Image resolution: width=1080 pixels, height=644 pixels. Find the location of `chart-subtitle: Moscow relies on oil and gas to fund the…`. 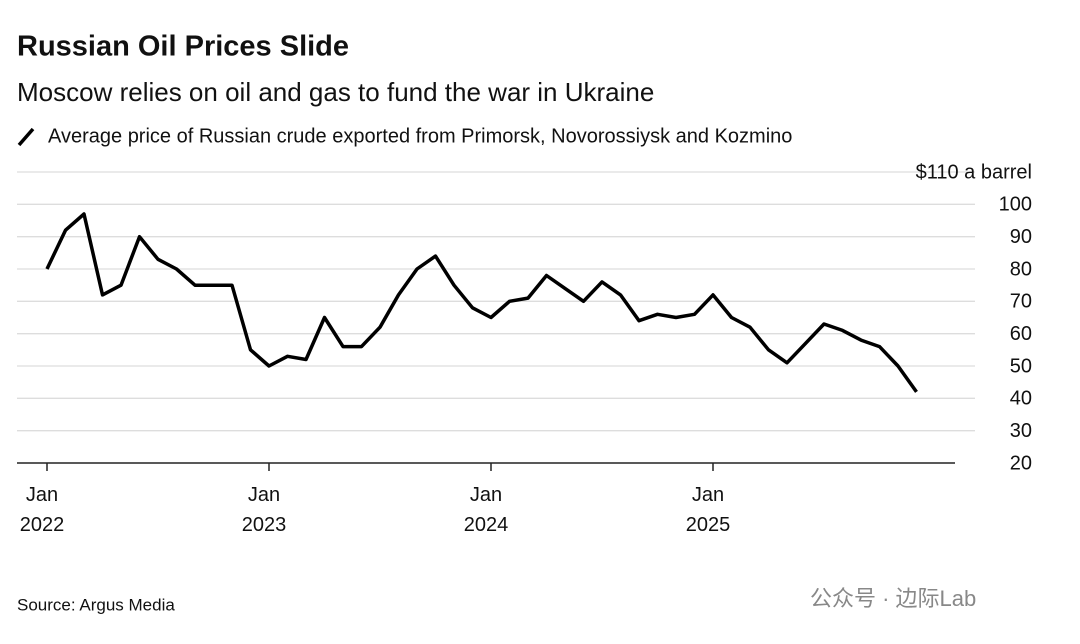

chart-subtitle: Moscow relies on oil and gas to fund the… is located at coordinates (335, 92).